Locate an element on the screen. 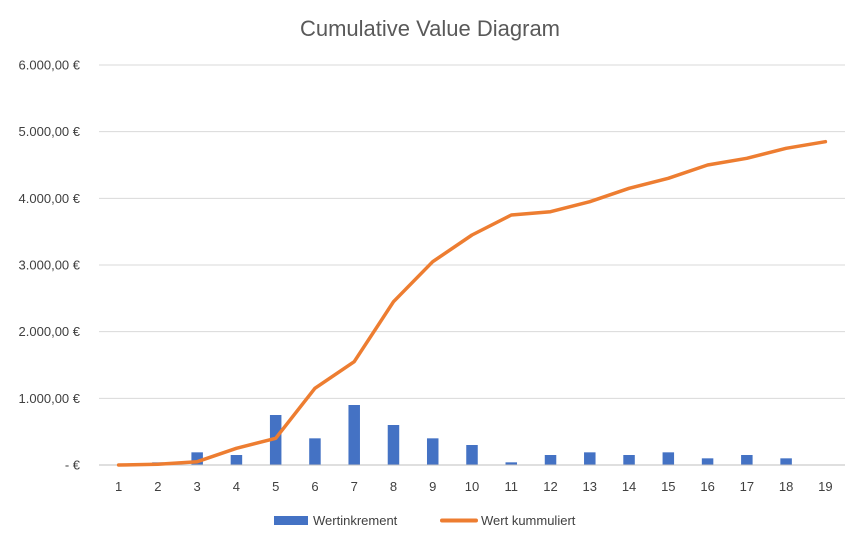  x-tick-label: 15 is located at coordinates (668, 486).